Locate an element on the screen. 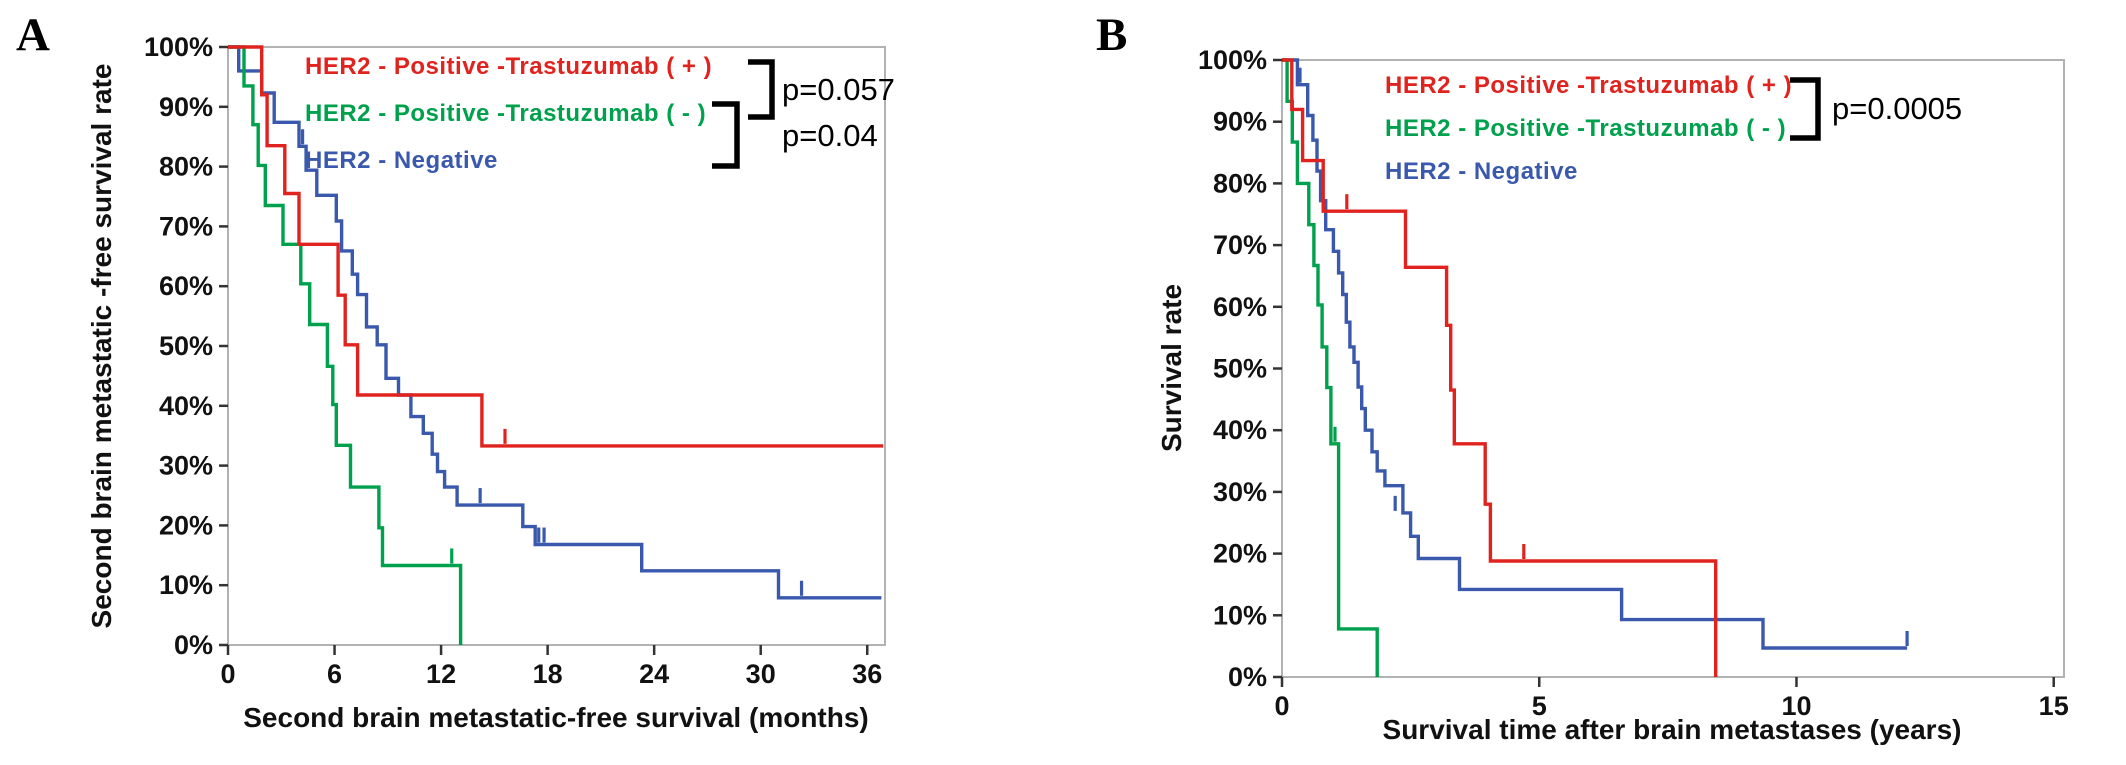 This screenshot has width=2126, height=765. x-tick-label-a: 30 is located at coordinates (761, 674).